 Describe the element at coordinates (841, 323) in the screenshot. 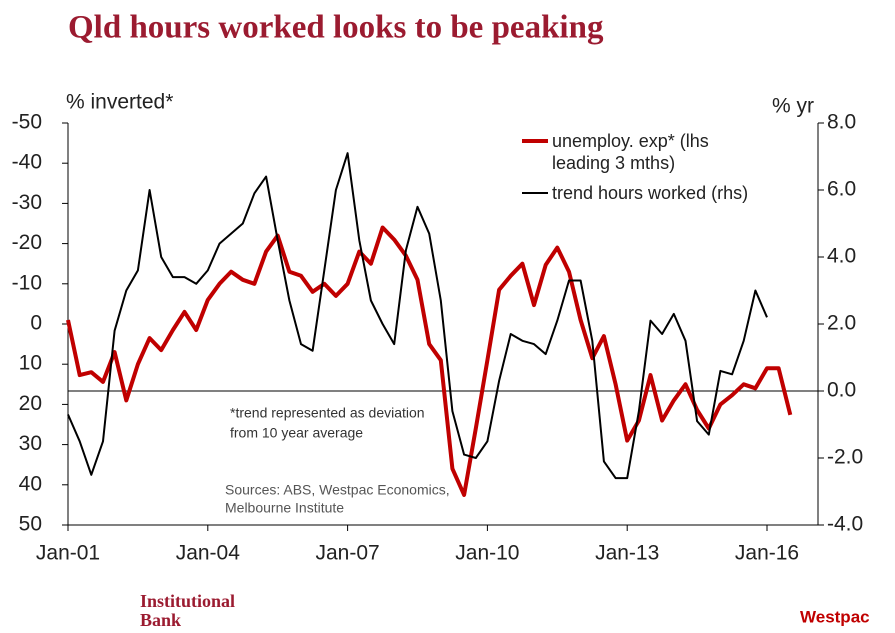

I see `y2-tick-label: 2.0` at that location.